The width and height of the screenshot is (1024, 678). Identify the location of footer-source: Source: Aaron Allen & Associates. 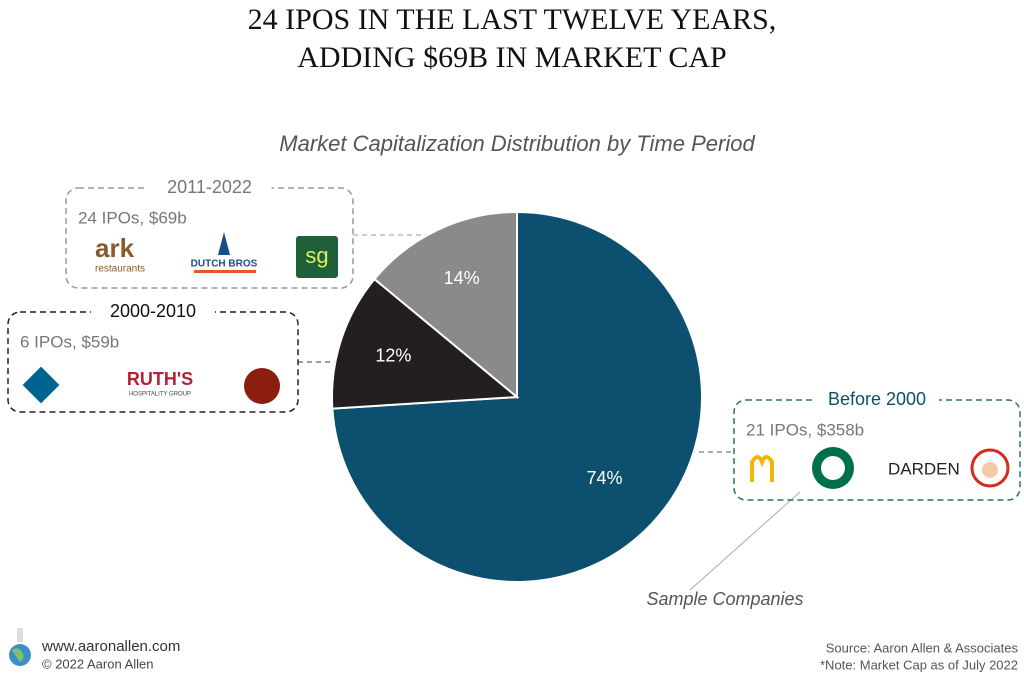
(922, 647).